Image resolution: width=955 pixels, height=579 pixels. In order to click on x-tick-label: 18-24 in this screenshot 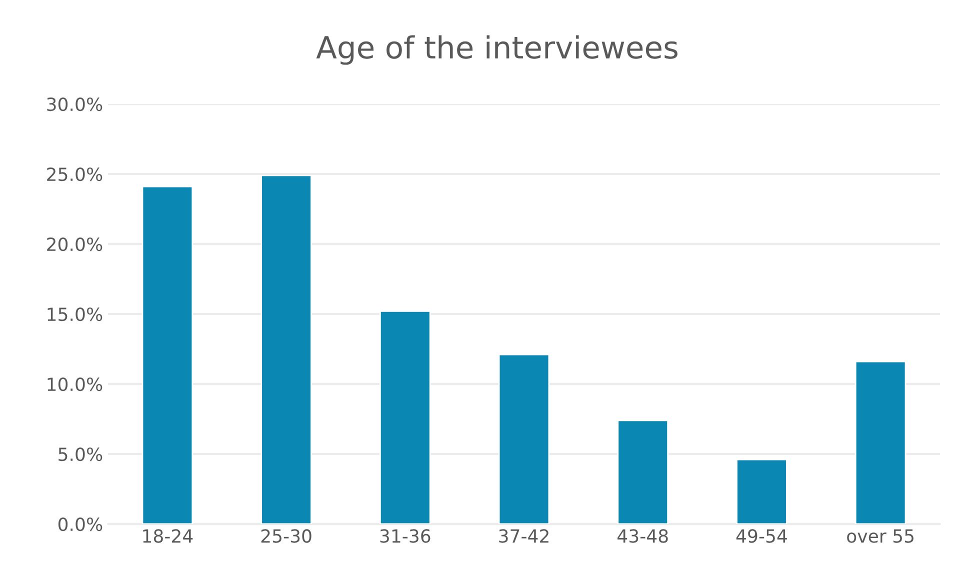, I will do `click(168, 536)`.